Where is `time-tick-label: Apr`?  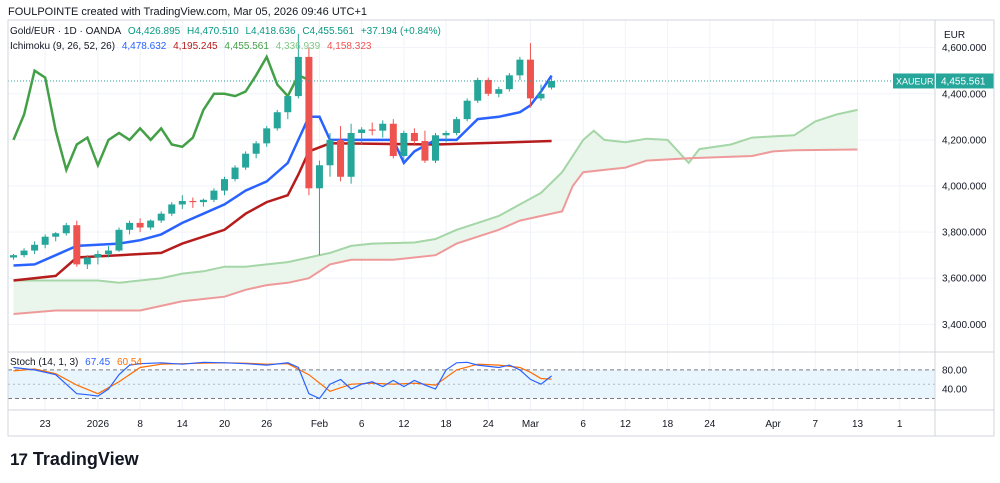 time-tick-label: Apr is located at coordinates (773, 424).